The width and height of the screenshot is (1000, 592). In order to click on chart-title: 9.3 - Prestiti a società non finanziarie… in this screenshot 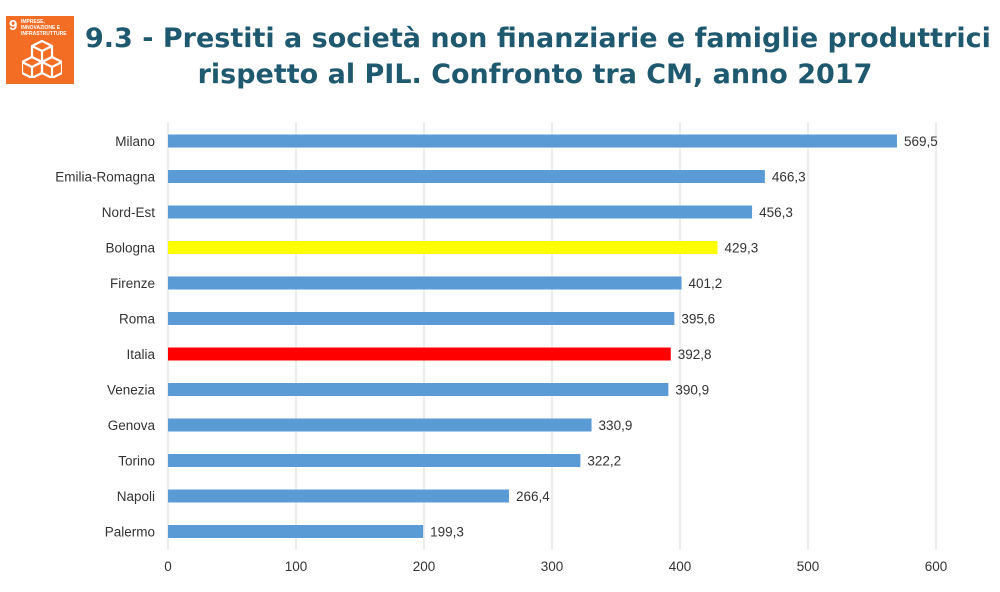, I will do `click(538, 57)`.